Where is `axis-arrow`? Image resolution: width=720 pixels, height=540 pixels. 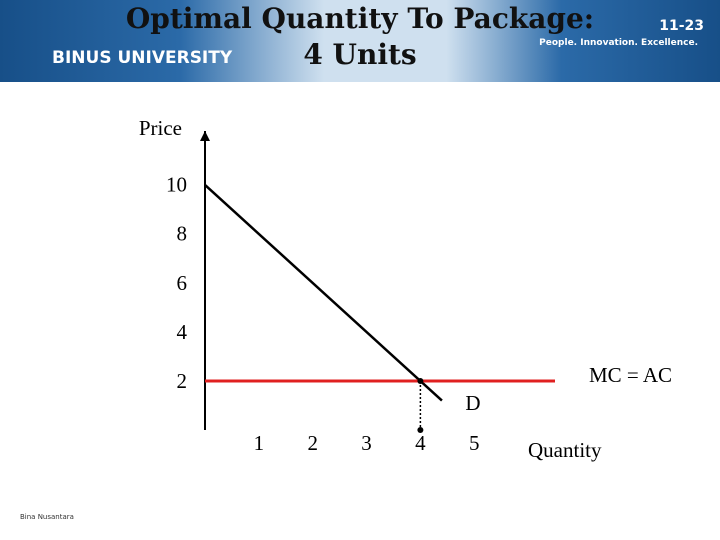
axis-arrow is located at coordinates (205, 136).